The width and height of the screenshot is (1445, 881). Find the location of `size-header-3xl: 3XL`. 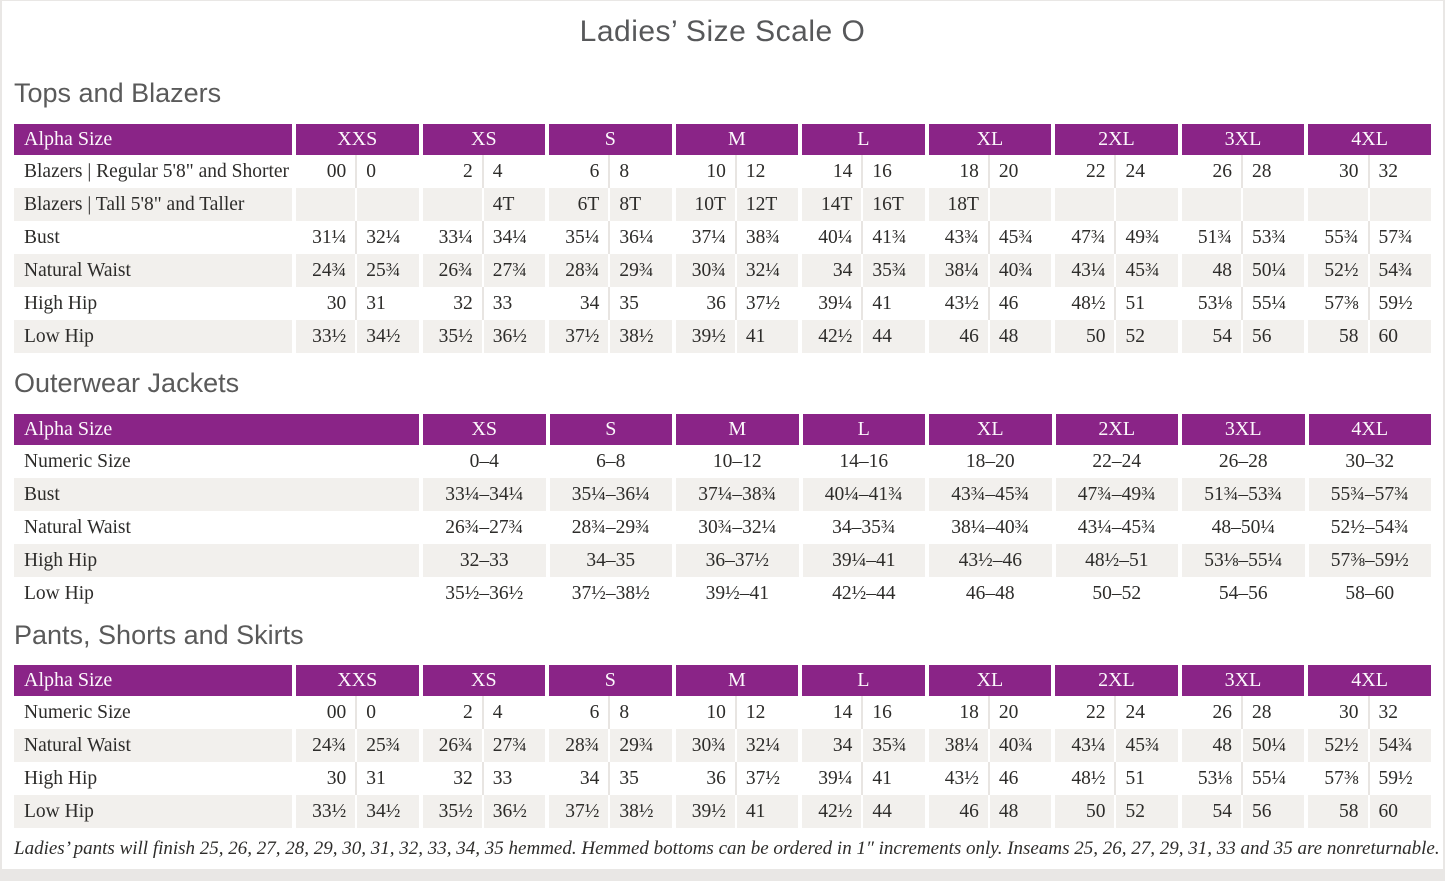

size-header-3xl: 3XL is located at coordinates (1241, 139).